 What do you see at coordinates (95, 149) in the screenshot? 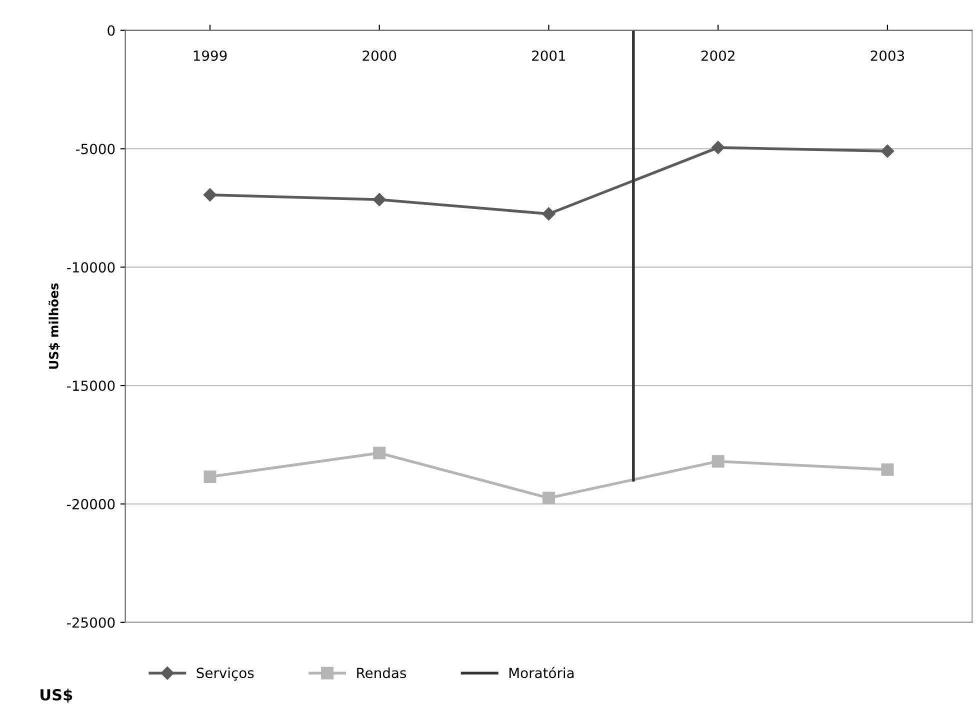
I see `y-tick-label: -5000` at bounding box center [95, 149].